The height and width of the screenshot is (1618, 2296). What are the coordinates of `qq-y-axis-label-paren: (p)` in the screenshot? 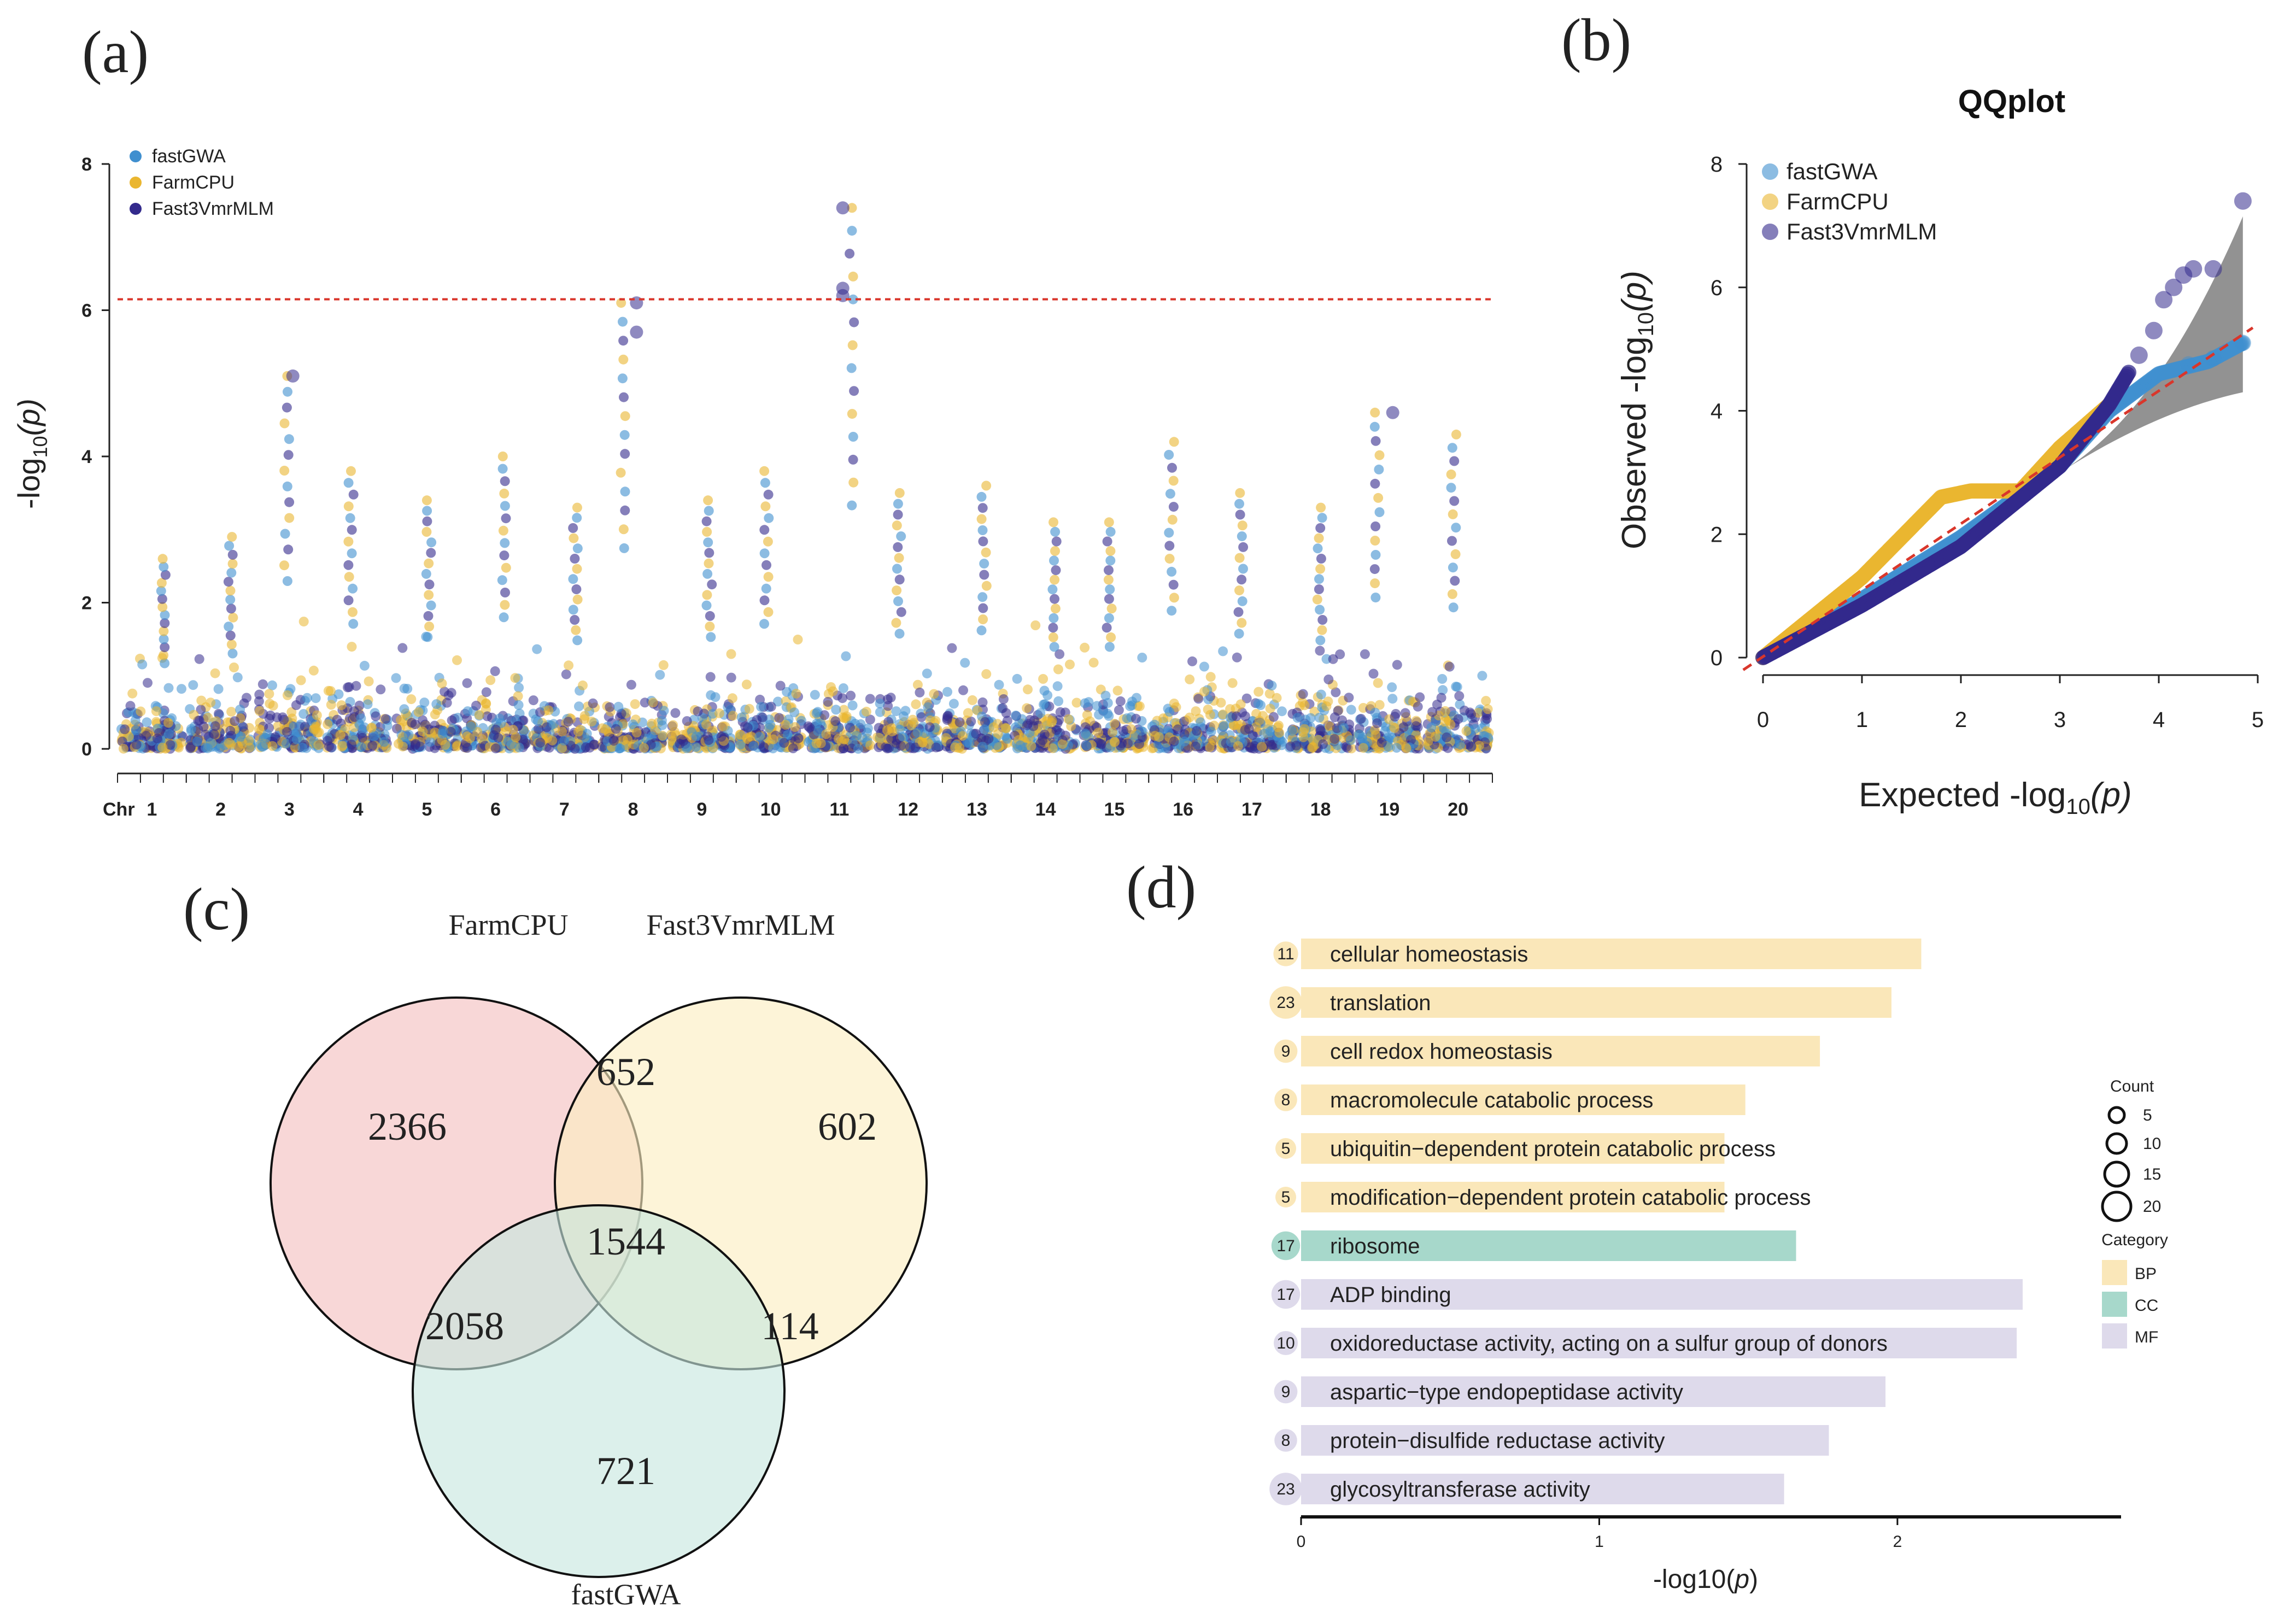 It's located at (1634, 291).